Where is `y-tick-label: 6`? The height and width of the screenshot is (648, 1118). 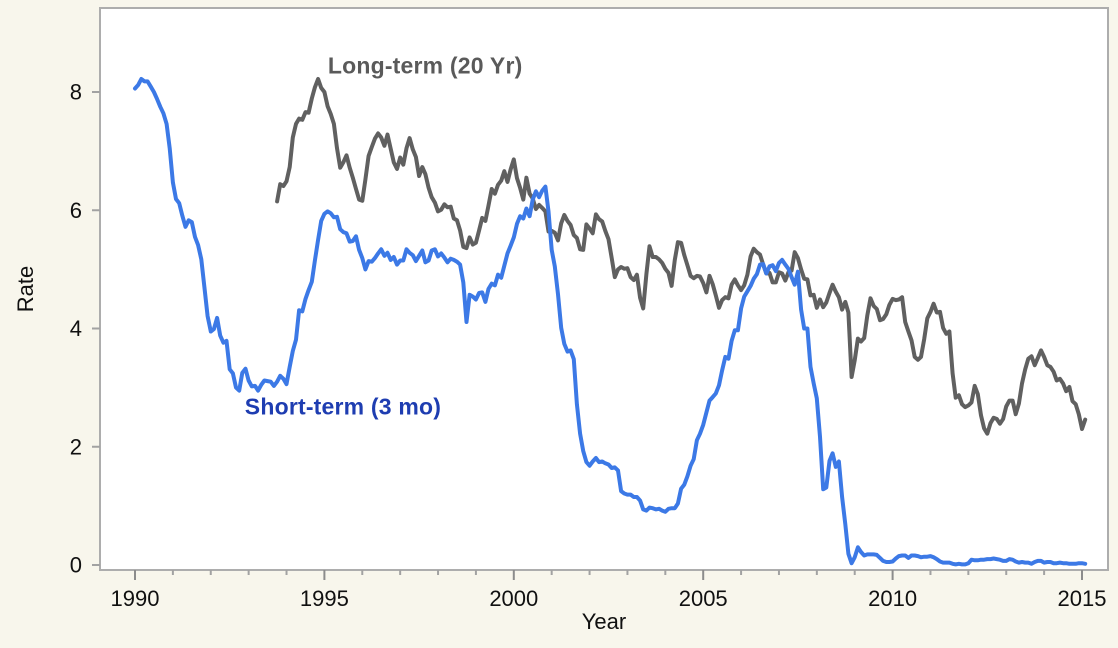 y-tick-label: 6 is located at coordinates (76, 210).